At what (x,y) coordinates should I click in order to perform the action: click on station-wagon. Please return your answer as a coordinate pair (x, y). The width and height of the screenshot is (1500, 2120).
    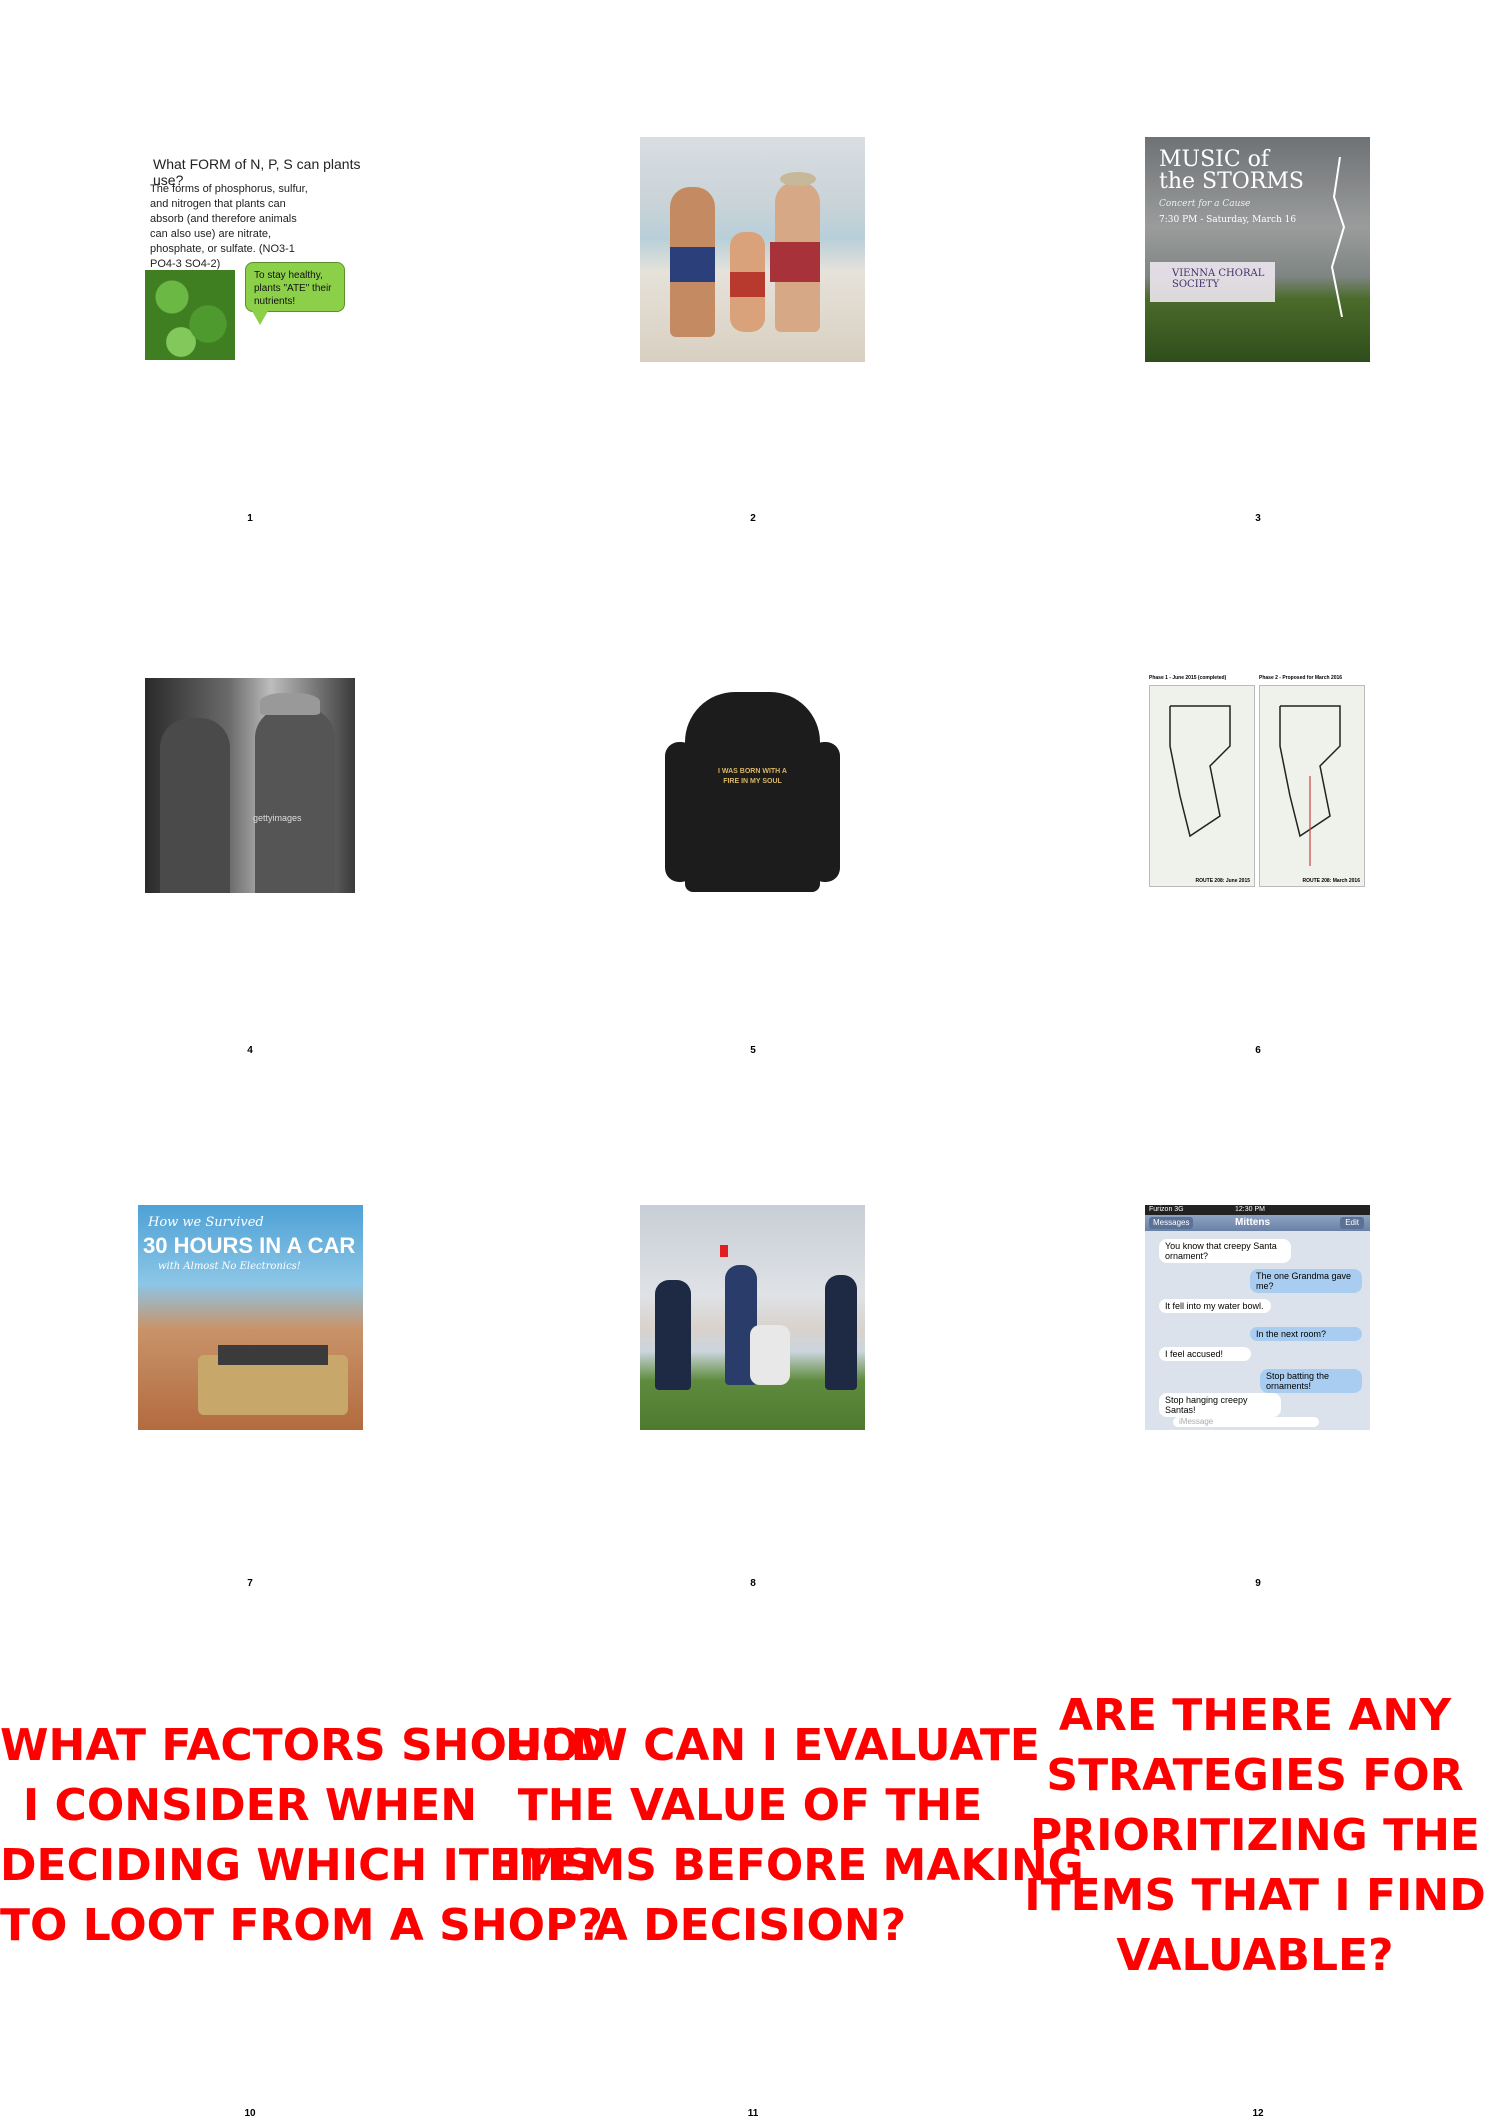
    Looking at the image, I should click on (273, 1385).